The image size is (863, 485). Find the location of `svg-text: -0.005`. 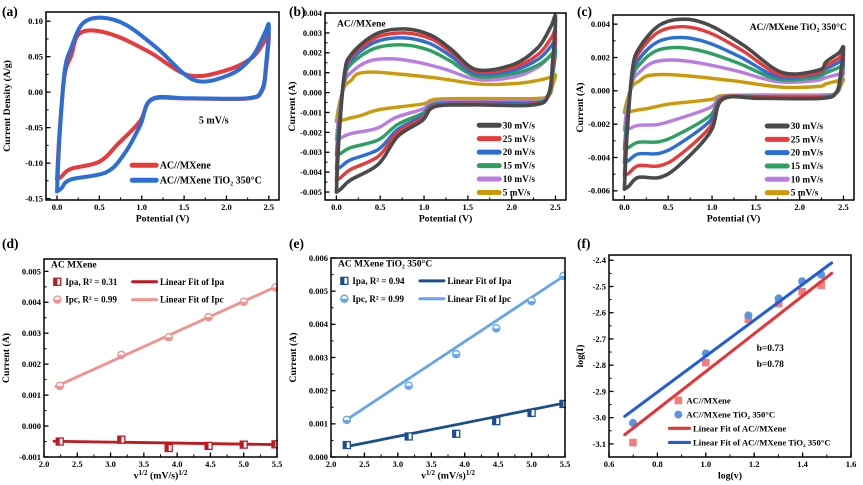

svg-text: -0.005 is located at coordinates (311, 192).